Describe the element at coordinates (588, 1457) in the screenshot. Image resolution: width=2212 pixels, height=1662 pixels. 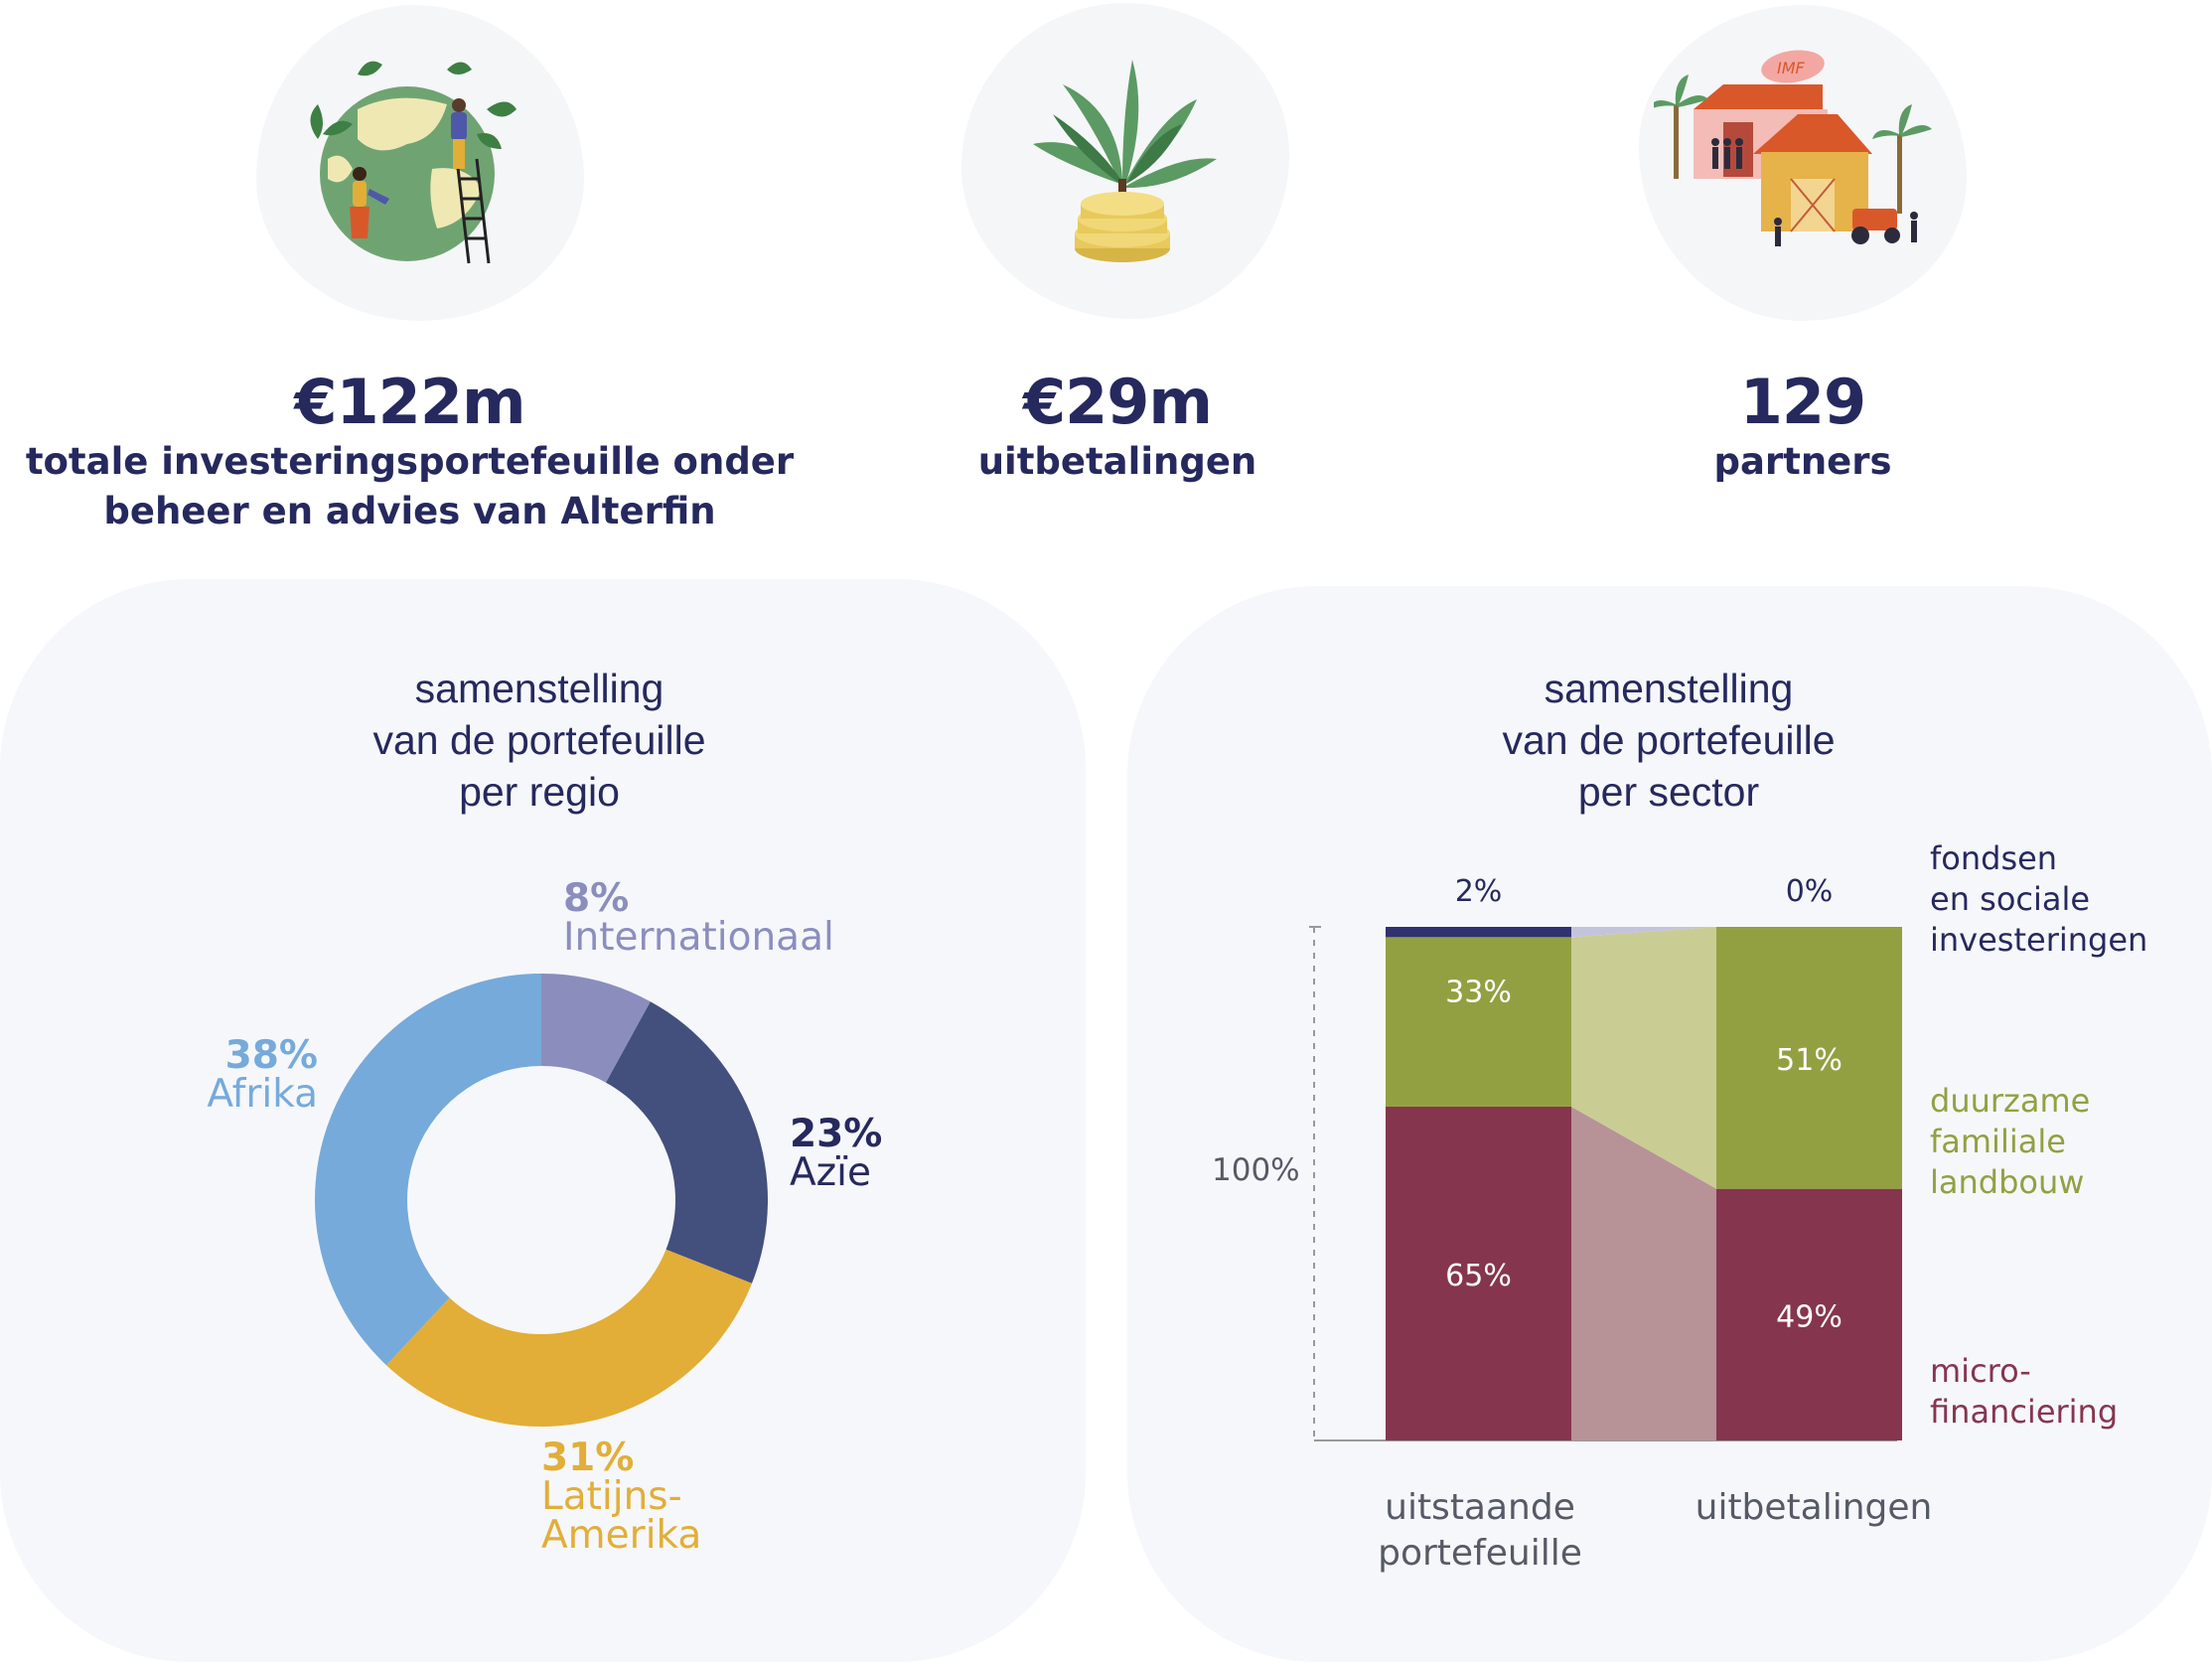
I see `slice-pct: 31%` at that location.